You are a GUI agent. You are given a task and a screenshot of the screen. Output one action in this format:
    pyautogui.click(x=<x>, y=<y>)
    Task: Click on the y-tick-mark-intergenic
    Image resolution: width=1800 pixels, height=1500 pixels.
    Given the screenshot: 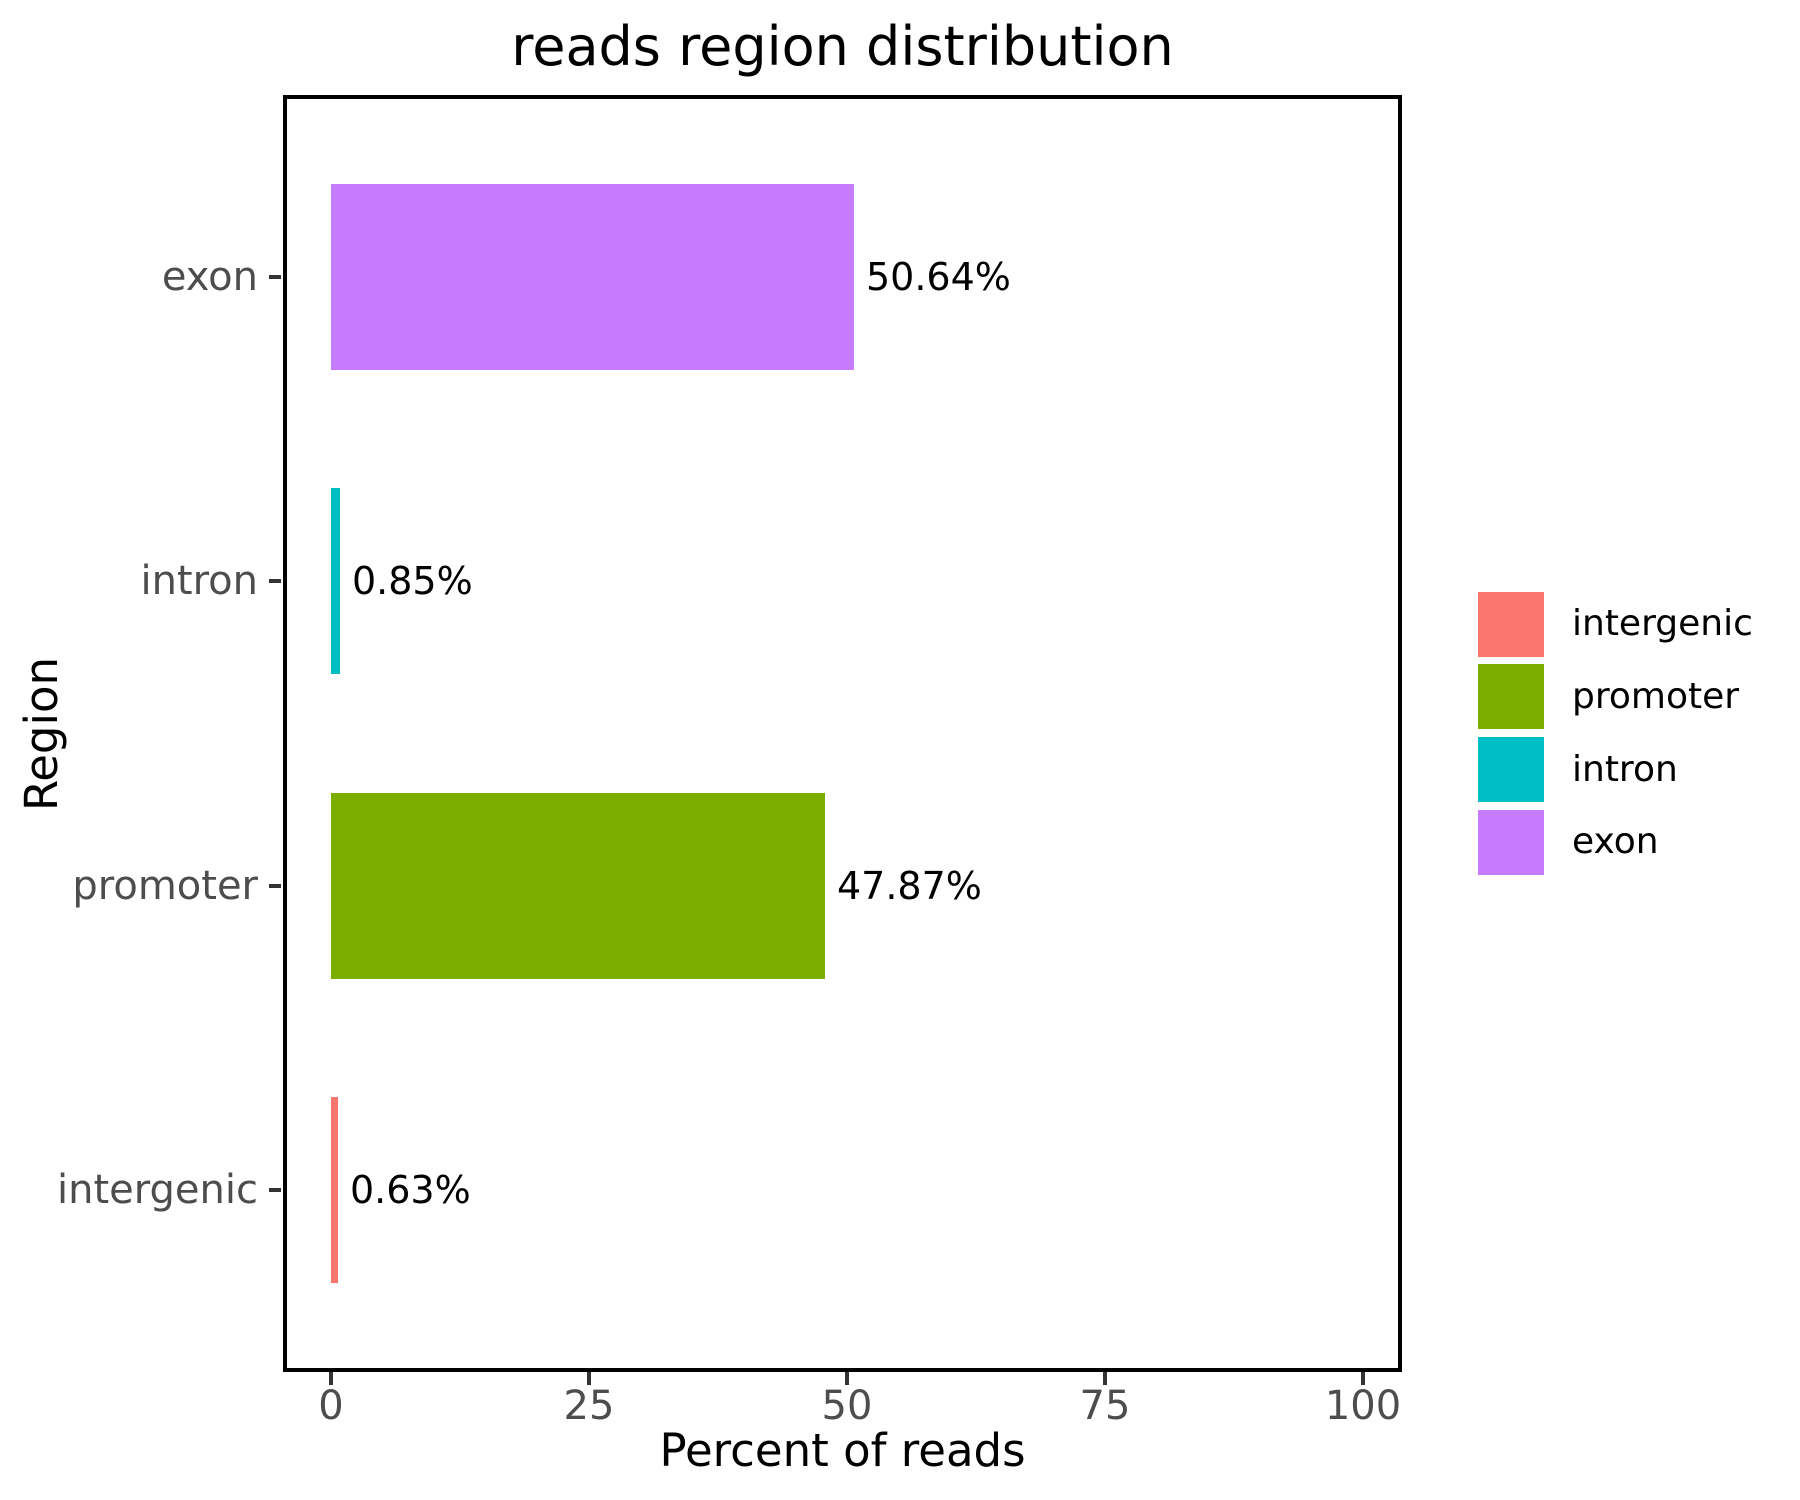 What is the action you would take?
    pyautogui.click(x=275, y=1190)
    